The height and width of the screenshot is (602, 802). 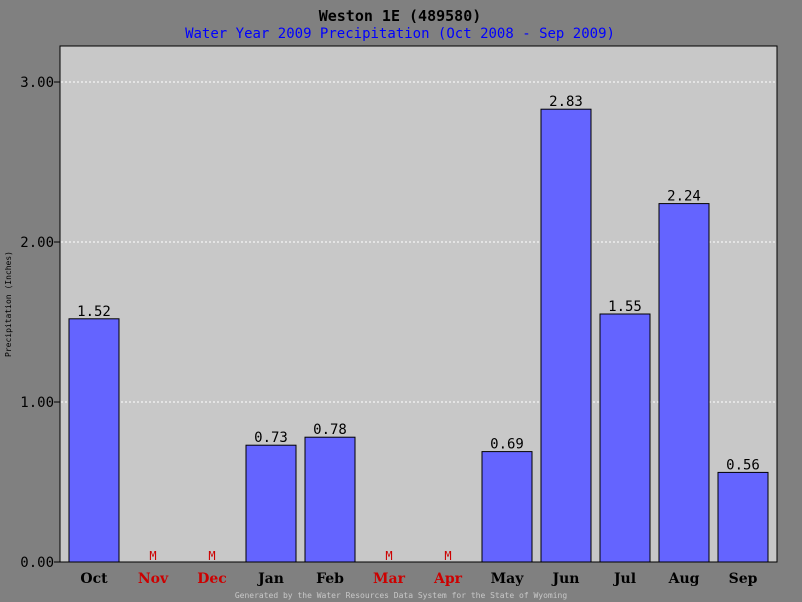 What do you see at coordinates (8, 304) in the screenshot?
I see `y-axis-label: Precipitation (Inches)` at bounding box center [8, 304].